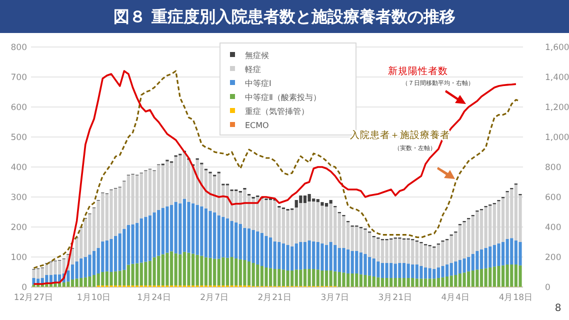 The width and height of the screenshot is (569, 320). What do you see at coordinates (94, 298) in the screenshot?
I see `x-tick-label: 1月10日` at bounding box center [94, 298].